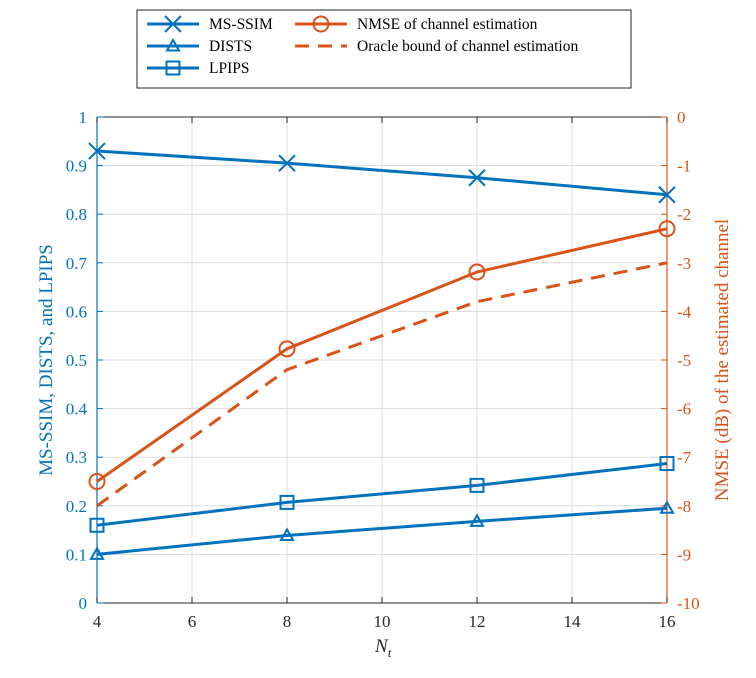  I want to click on y-tick-label-right: -7, so click(684, 457).